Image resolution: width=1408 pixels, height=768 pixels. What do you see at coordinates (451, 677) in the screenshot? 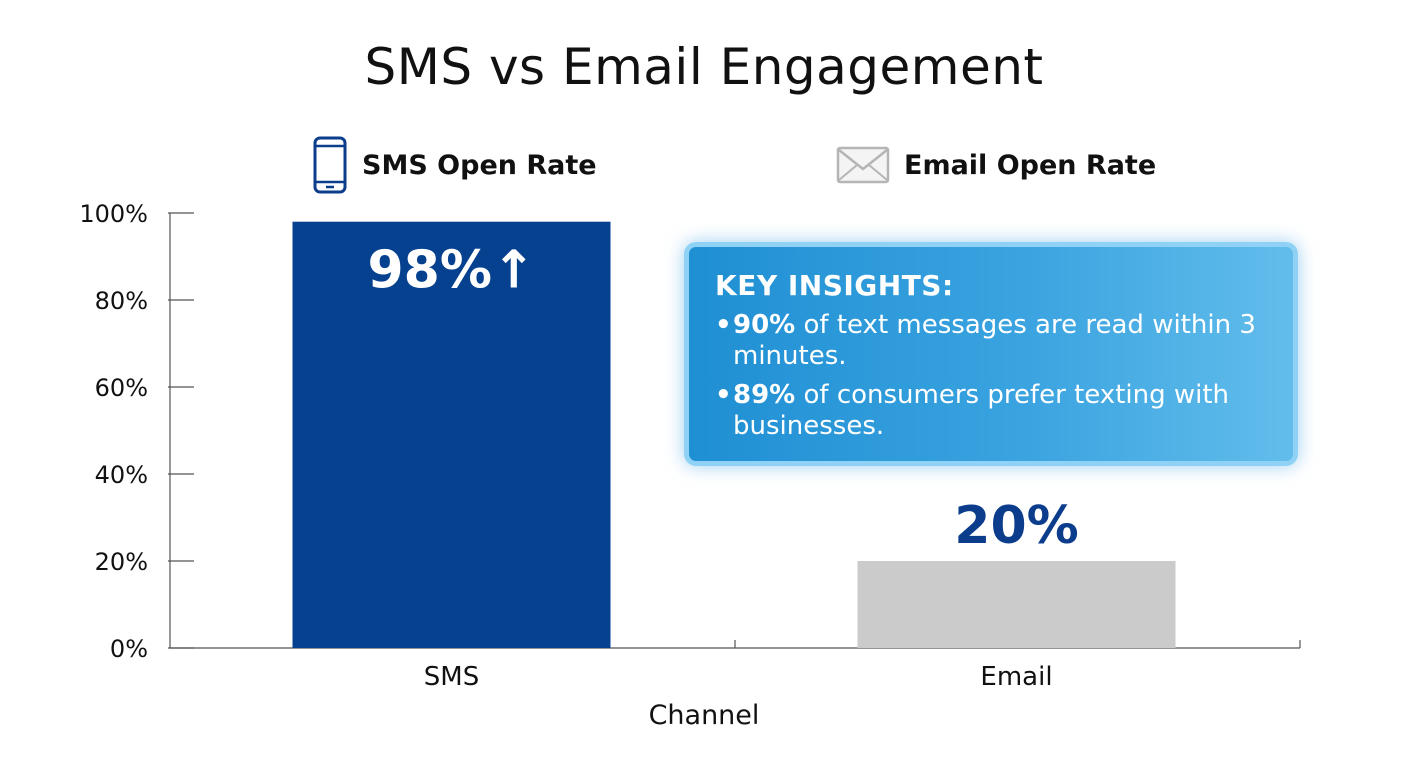
I see `x-tick-label: SMS` at bounding box center [451, 677].